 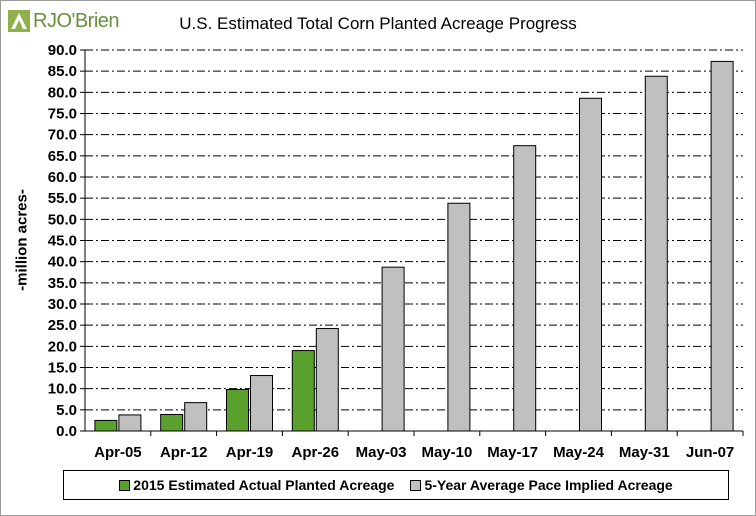 I want to click on logo-mark-icon, so click(x=19, y=21).